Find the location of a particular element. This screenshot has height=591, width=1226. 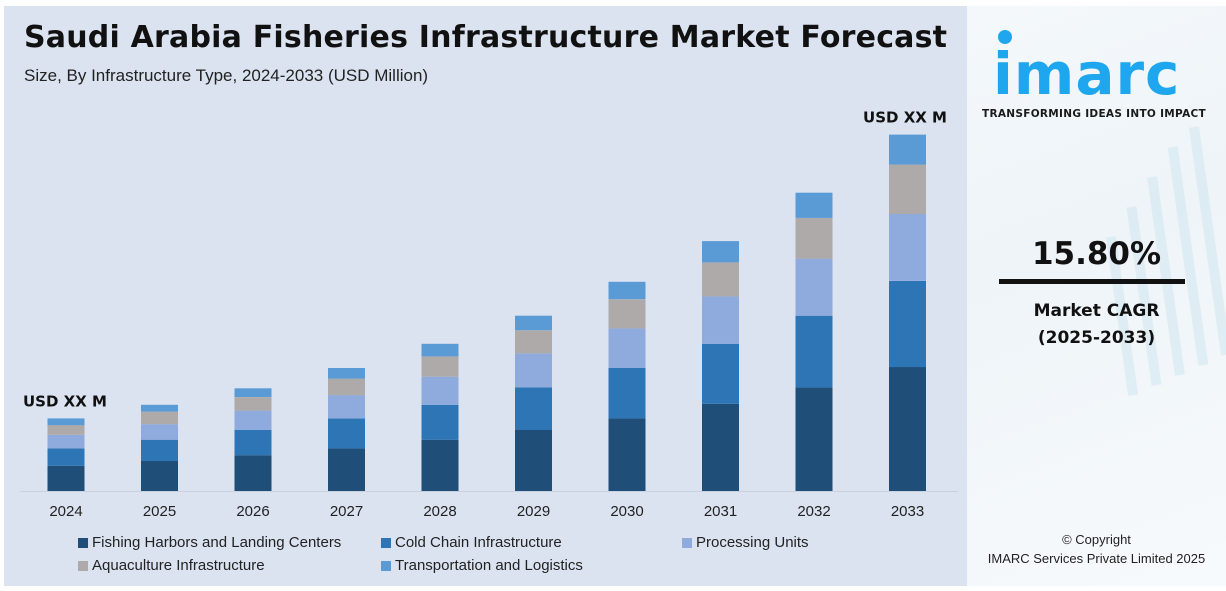

bar-segment-2028-fishing-harbors-and-landing-centers is located at coordinates (440, 465).